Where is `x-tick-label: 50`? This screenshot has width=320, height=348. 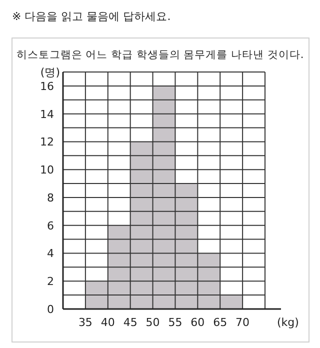 x-tick-label: 50 is located at coordinates (153, 322).